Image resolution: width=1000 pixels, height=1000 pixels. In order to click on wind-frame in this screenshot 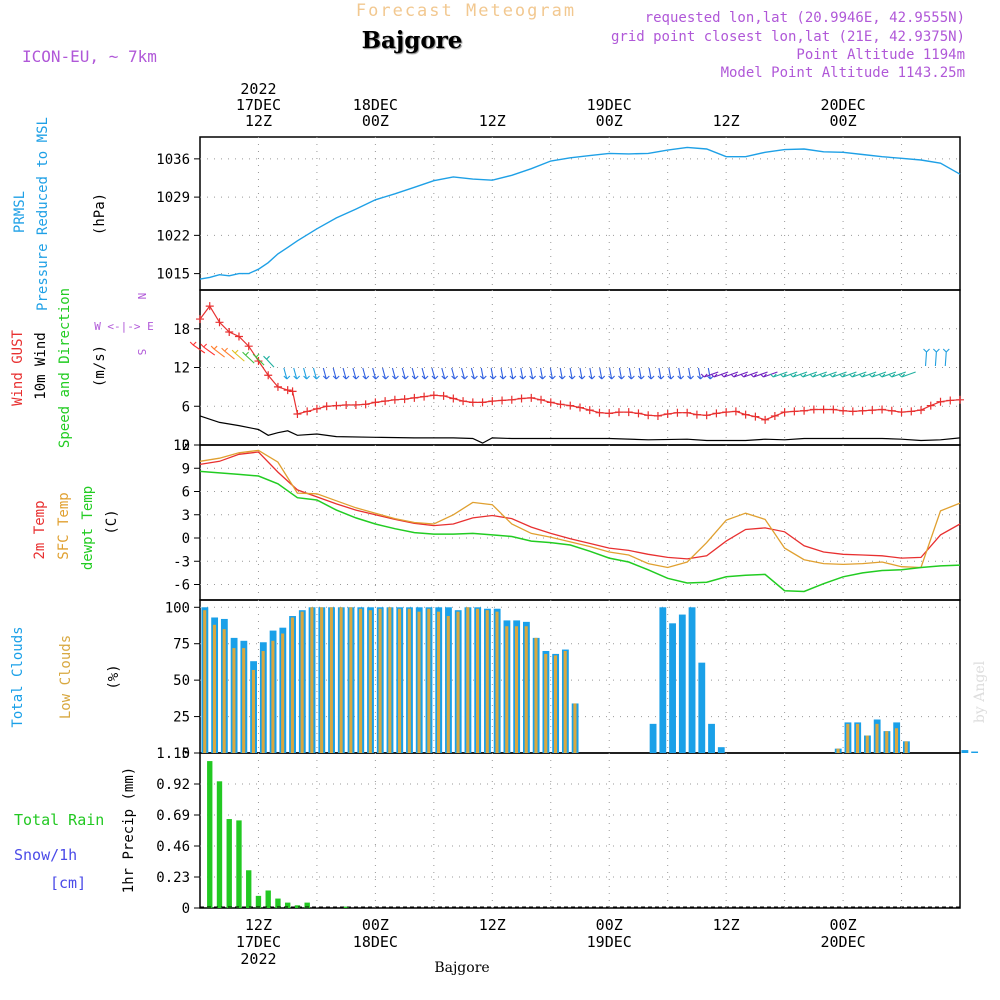, I will do `click(580, 367)`.